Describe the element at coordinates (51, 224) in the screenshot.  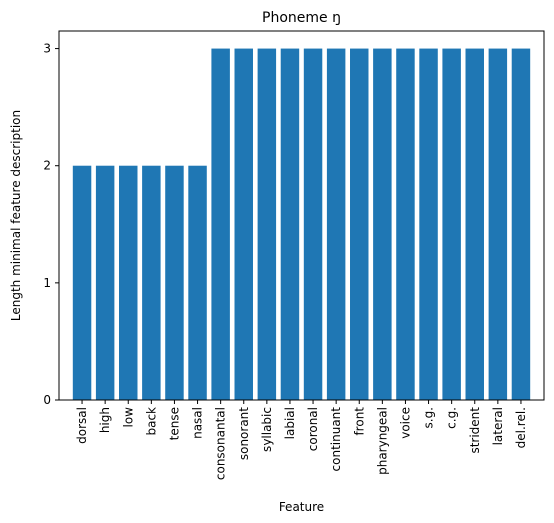
I see `y-ticks-group: 0 1 2 3` at that location.